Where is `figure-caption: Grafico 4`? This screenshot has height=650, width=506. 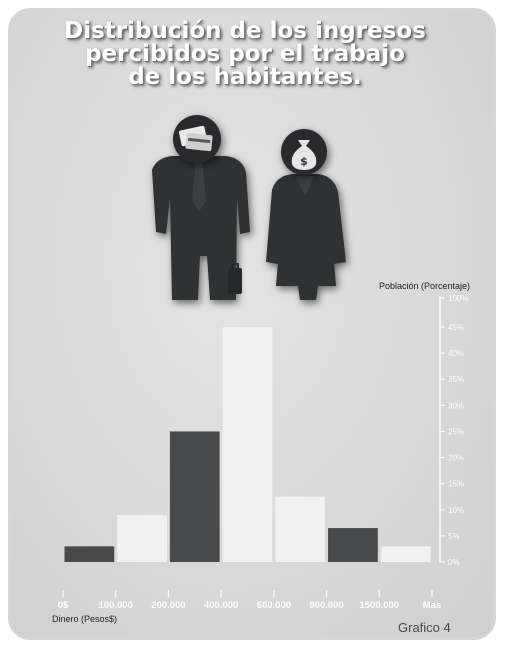
figure-caption: Grafico 4 is located at coordinates (424, 627).